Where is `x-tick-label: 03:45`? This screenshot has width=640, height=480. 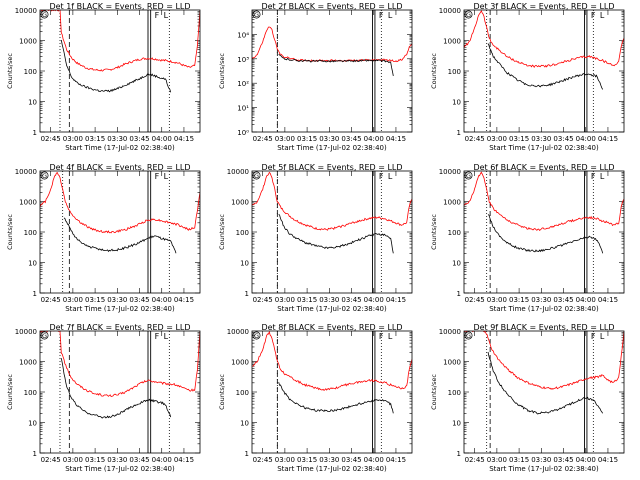
x-tick-label: 03:45 is located at coordinates (563, 139).